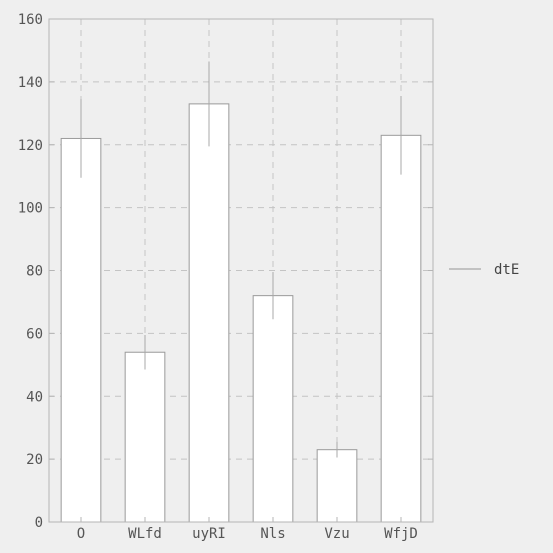 This screenshot has width=553, height=553. Describe the element at coordinates (30, 209) in the screenshot. I see `y-tick-label-100: 100` at that location.